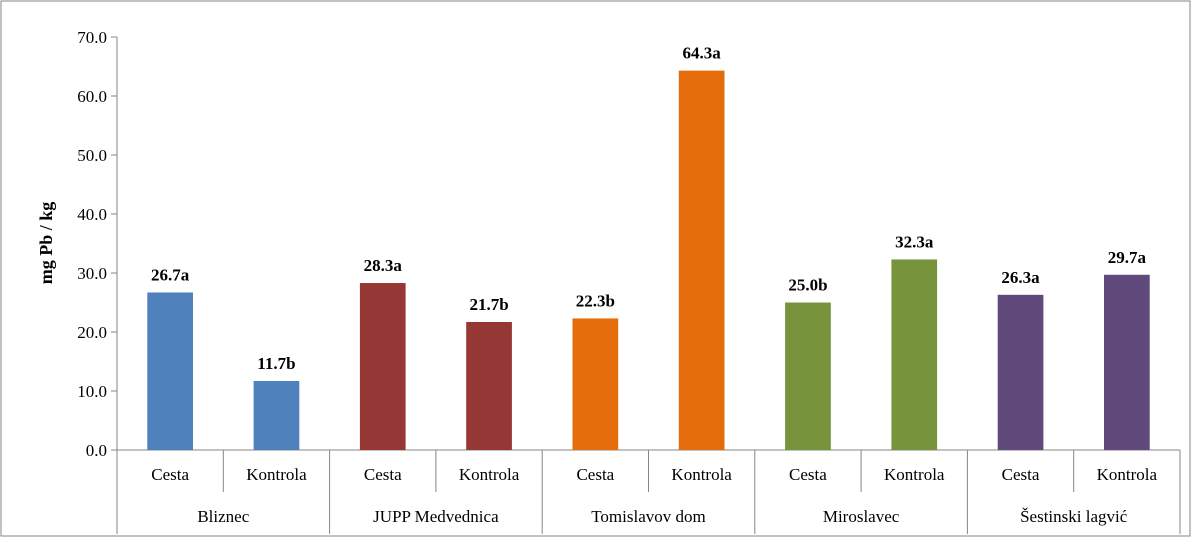  I want to click on y-tick-label: 20.0, so click(92, 332).